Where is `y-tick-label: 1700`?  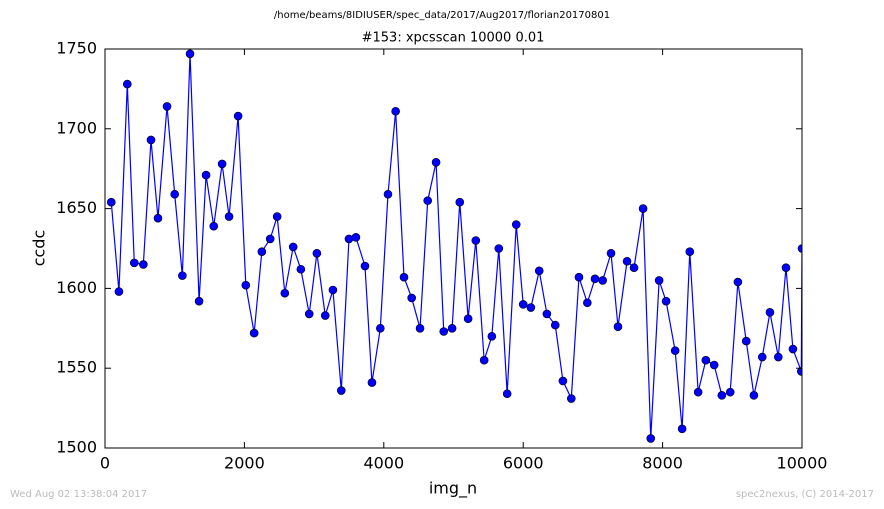 y-tick-label: 1700 is located at coordinates (76, 127).